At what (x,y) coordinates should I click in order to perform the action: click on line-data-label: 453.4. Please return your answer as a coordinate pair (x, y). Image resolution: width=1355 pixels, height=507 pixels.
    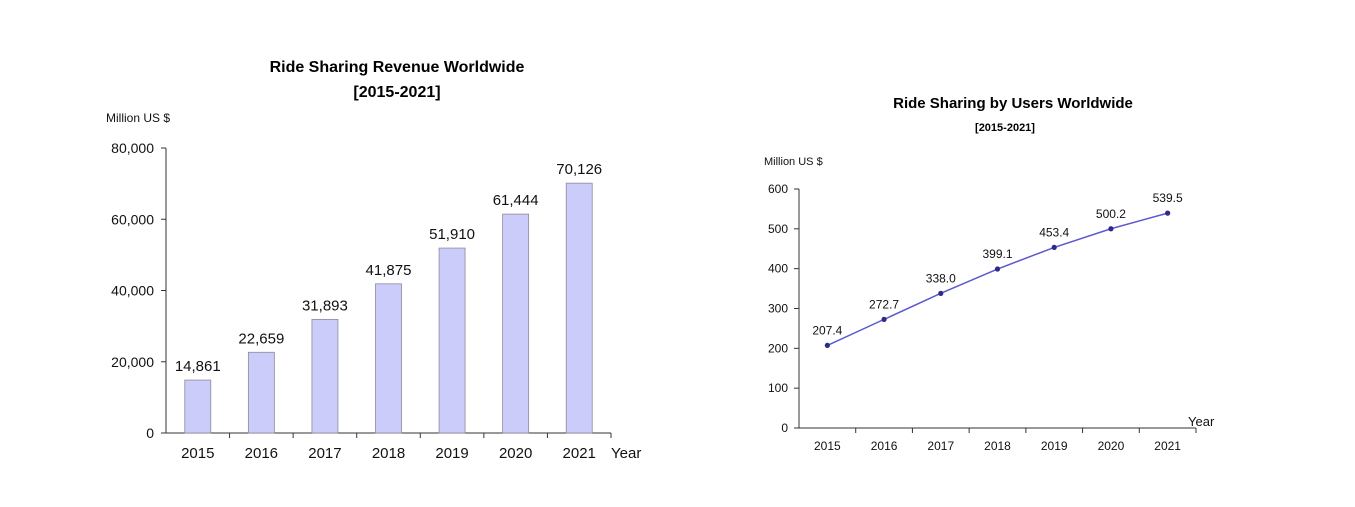
    Looking at the image, I should click on (1054, 232).